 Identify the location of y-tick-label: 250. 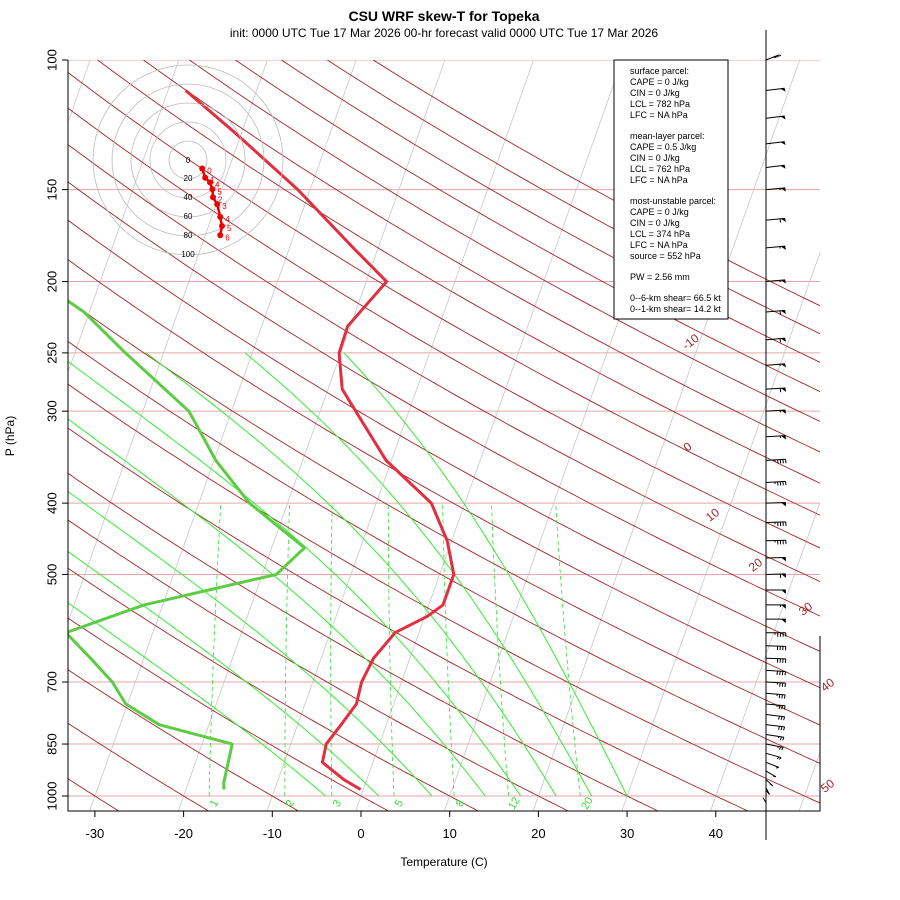
(52, 353).